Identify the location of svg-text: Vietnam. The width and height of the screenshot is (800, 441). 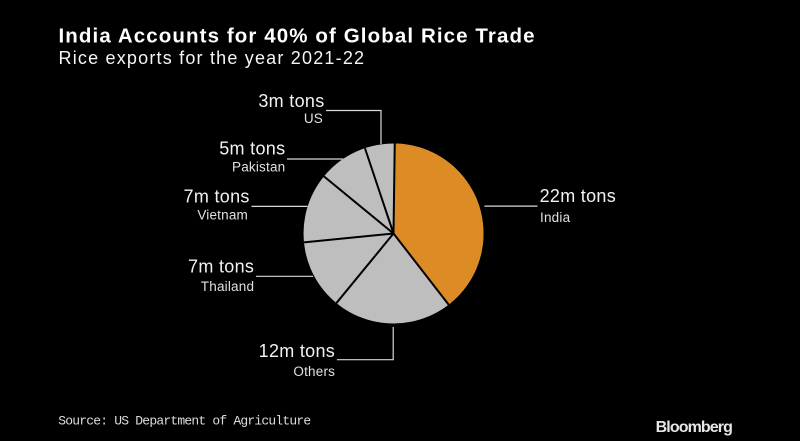
(222, 214).